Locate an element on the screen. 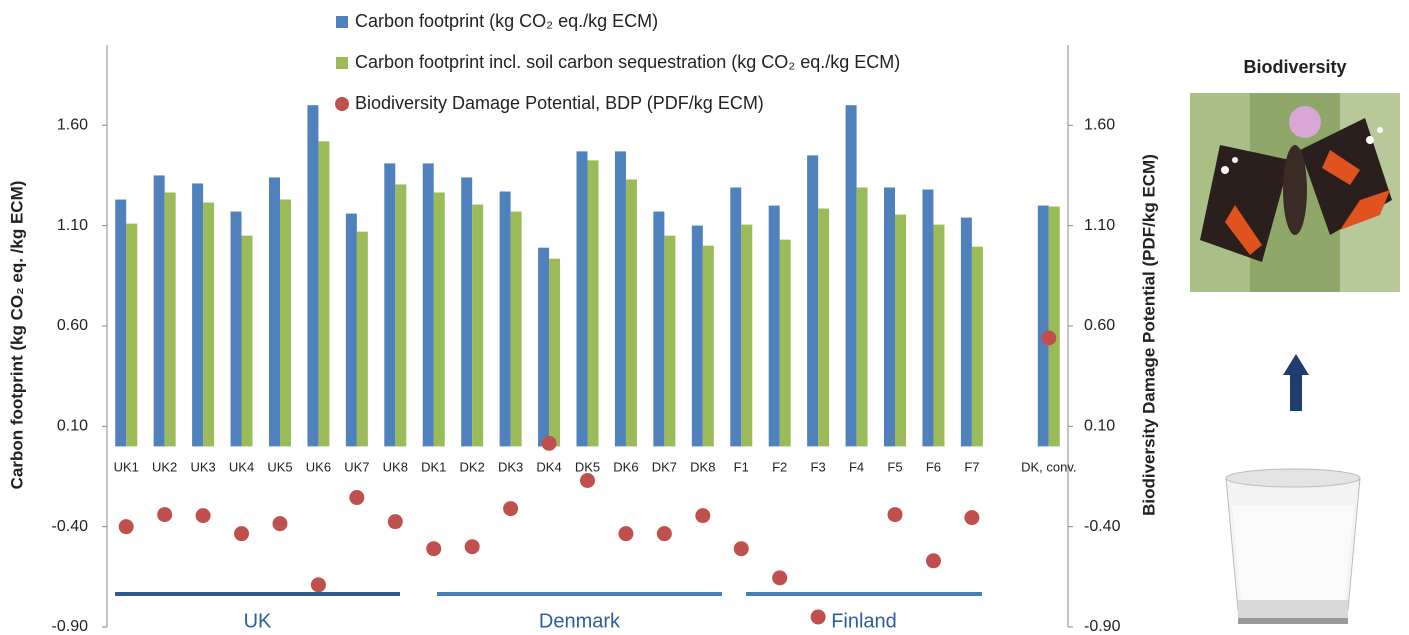  y-tick-label: 0.60 is located at coordinates (72, 325).